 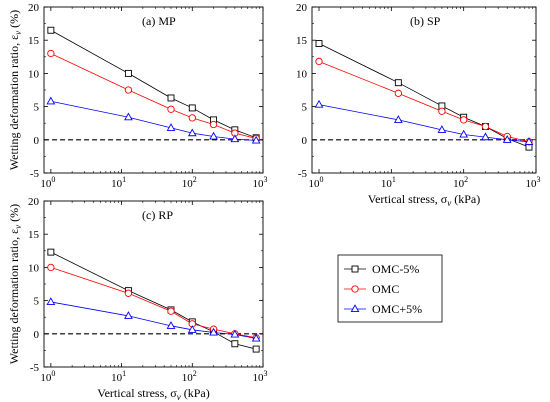 What do you see at coordinates (157, 215) in the screenshot?
I see `panel-label: (c) RP` at bounding box center [157, 215].